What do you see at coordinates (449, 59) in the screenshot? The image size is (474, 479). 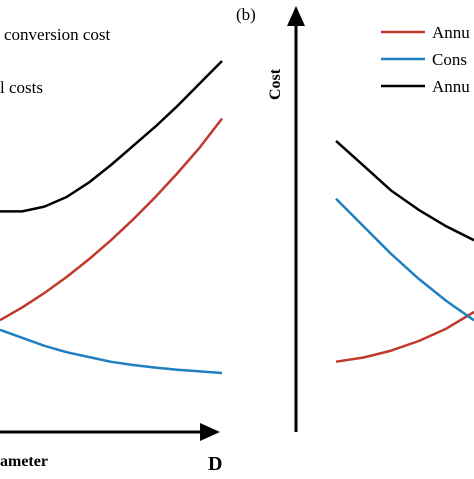 I see `panel-b-legend-entry-2: Cons` at bounding box center [449, 59].